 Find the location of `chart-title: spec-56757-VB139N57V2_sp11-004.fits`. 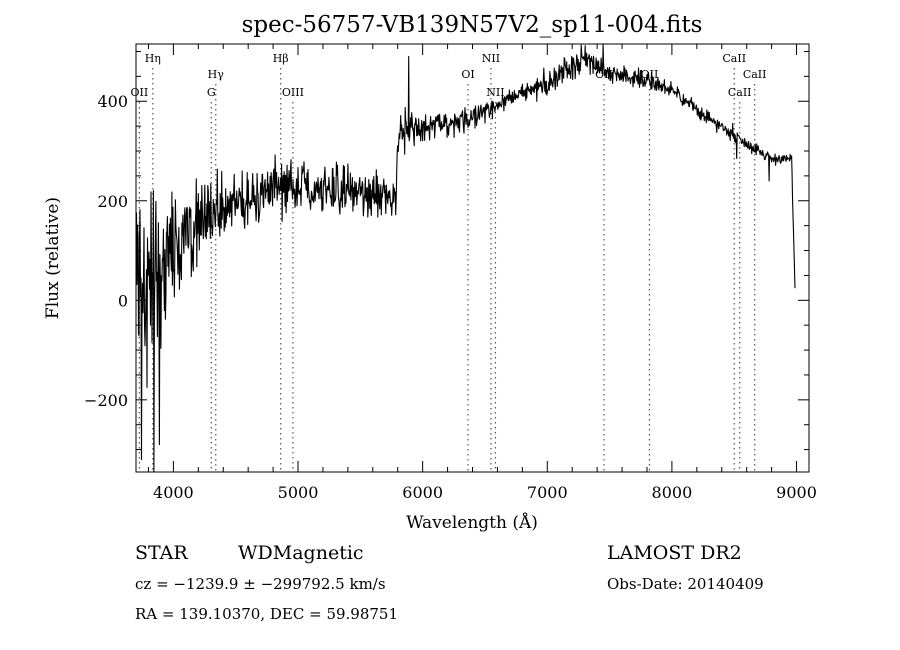

chart-title: spec-56757-VB139N57V2_sp11-004.fits is located at coordinates (472, 25).